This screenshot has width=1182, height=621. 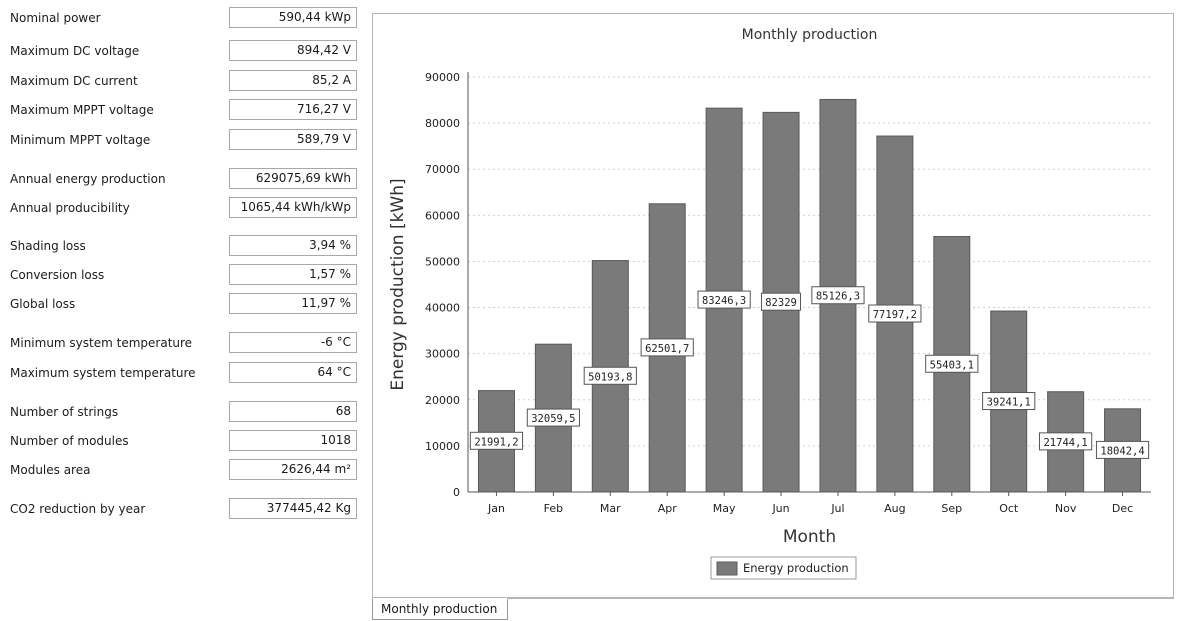 I want to click on x-tick-label: Jun, so click(x=780, y=508).